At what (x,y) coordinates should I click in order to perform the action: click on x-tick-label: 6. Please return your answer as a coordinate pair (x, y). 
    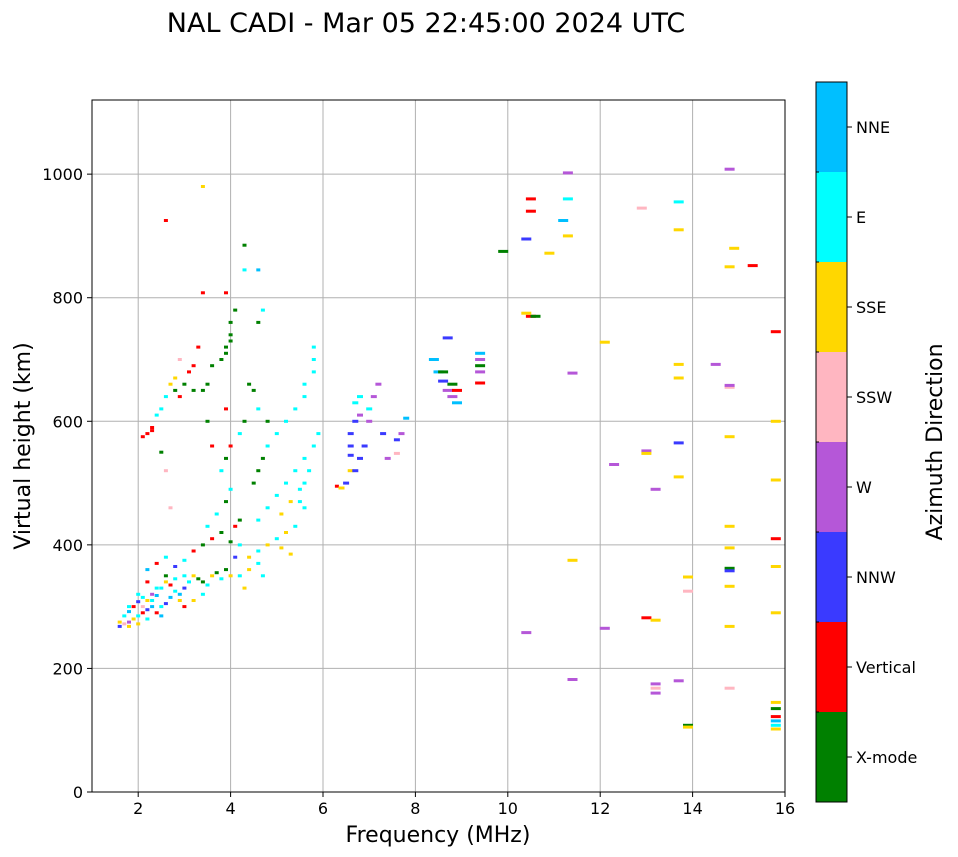
    Looking at the image, I should click on (323, 808).